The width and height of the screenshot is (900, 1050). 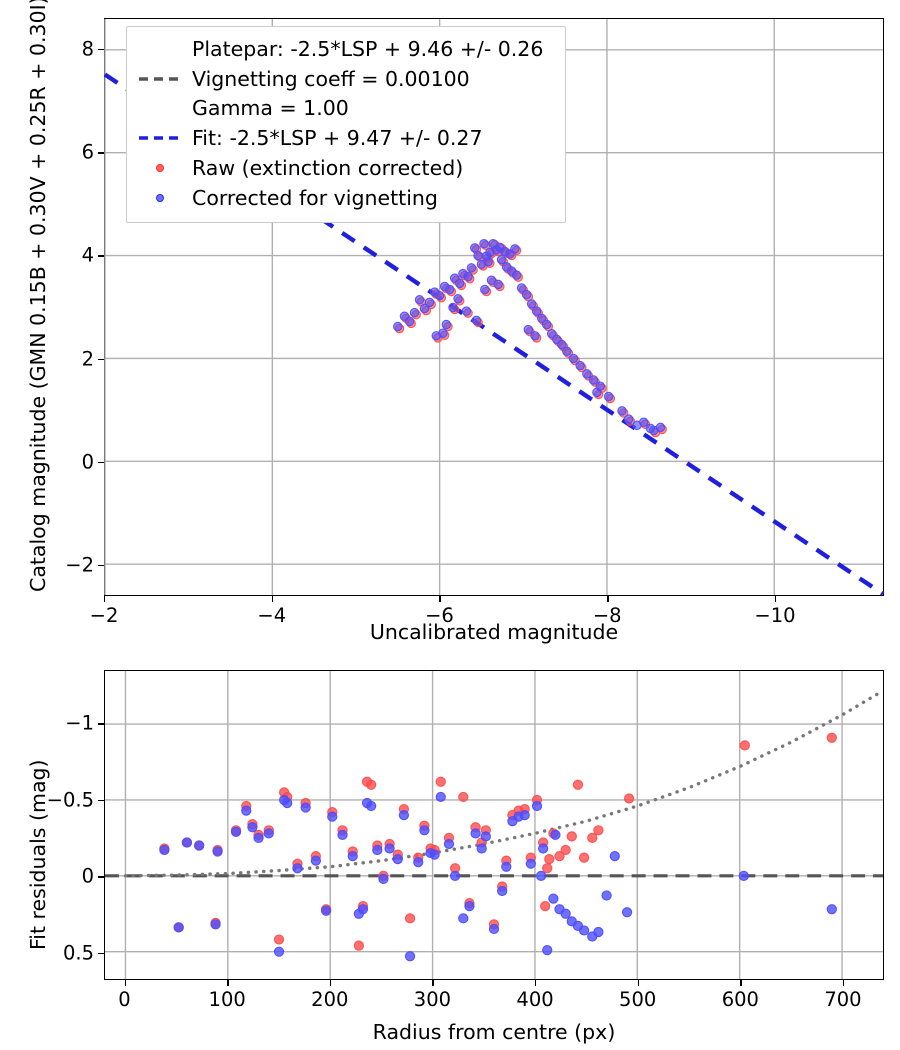 What do you see at coordinates (328, 167) in the screenshot?
I see `legend-entry-label: Raw (extinction corrected)` at bounding box center [328, 167].